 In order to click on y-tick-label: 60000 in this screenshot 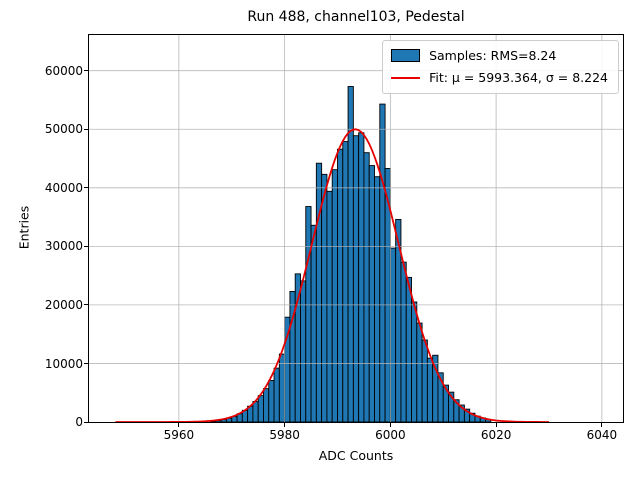, I will do `click(63, 70)`.